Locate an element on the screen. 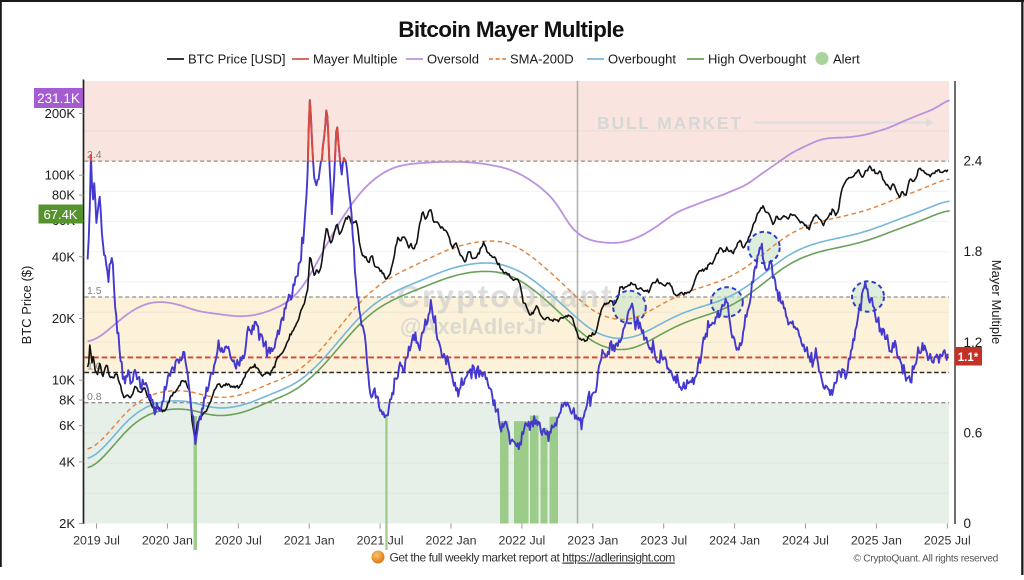 This screenshot has width=1024, height=580. svg-text: 2024 Jul is located at coordinates (805, 541).